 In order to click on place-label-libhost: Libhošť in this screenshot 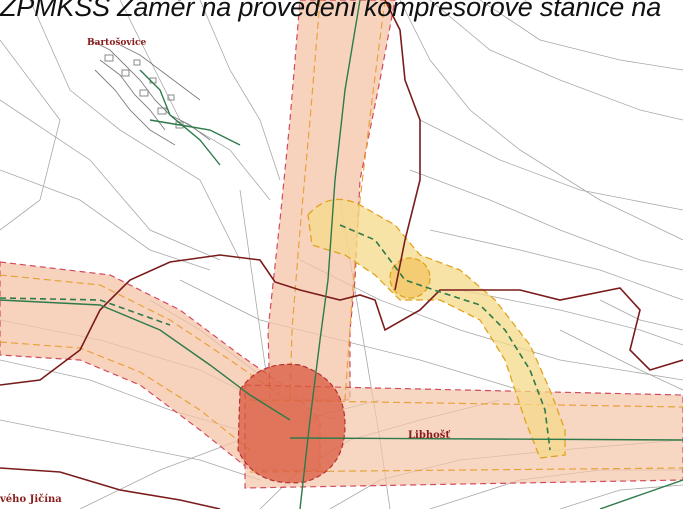, I will do `click(429, 435)`.